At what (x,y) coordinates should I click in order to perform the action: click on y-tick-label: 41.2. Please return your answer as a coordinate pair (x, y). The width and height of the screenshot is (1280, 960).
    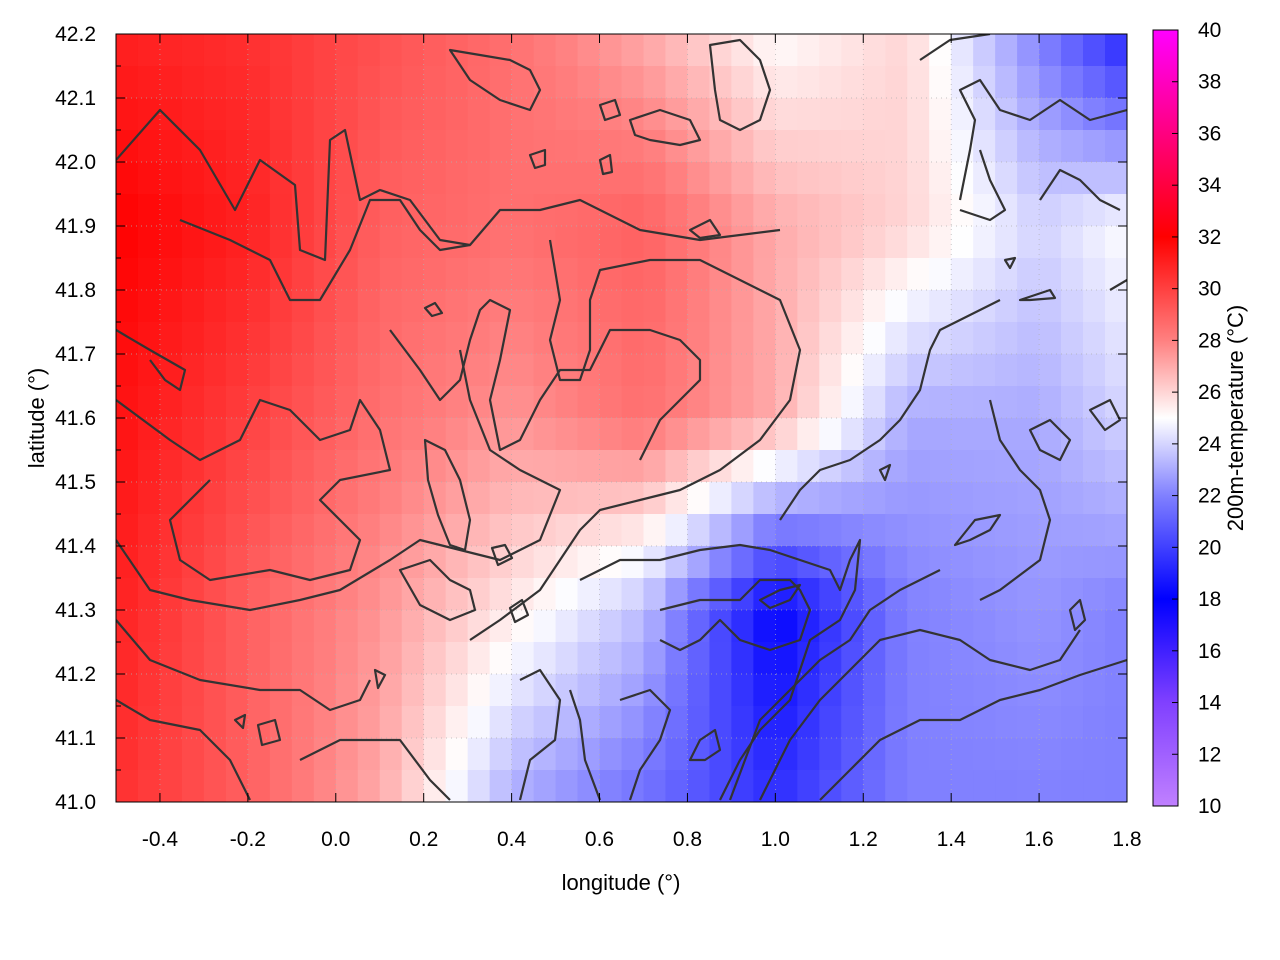
    Looking at the image, I should click on (75, 674).